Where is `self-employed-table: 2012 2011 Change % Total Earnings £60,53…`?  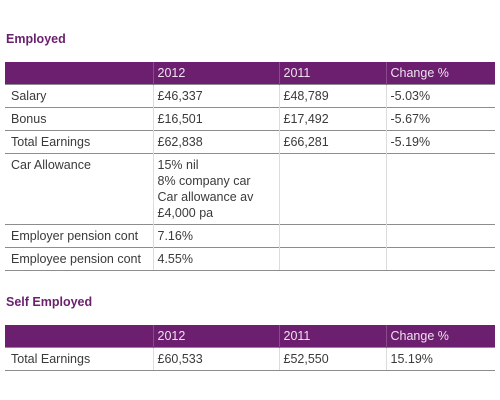
self-employed-table: 2012 2011 Change % Total Earnings £60,53… is located at coordinates (250, 348).